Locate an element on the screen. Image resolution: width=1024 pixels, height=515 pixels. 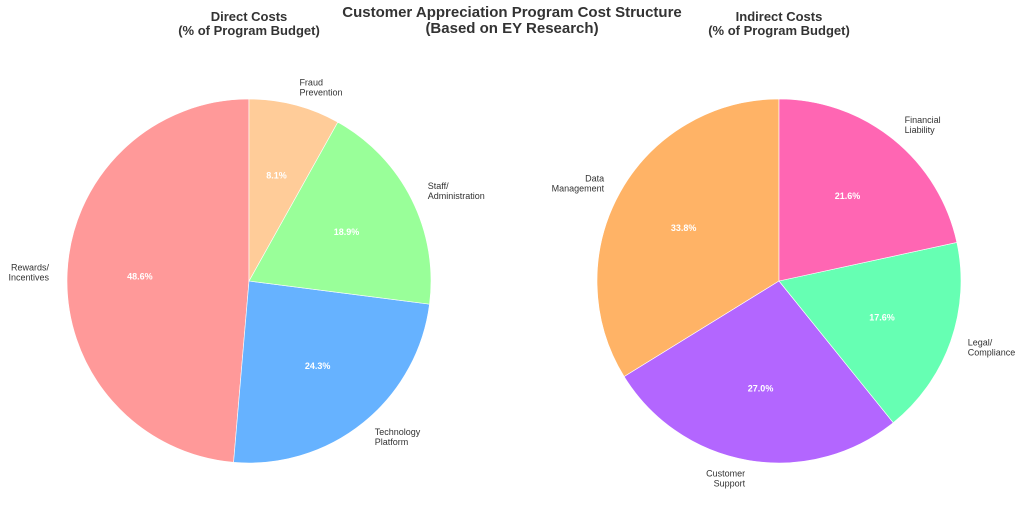
slice-category-label: Financial Liability is located at coordinates (923, 125).